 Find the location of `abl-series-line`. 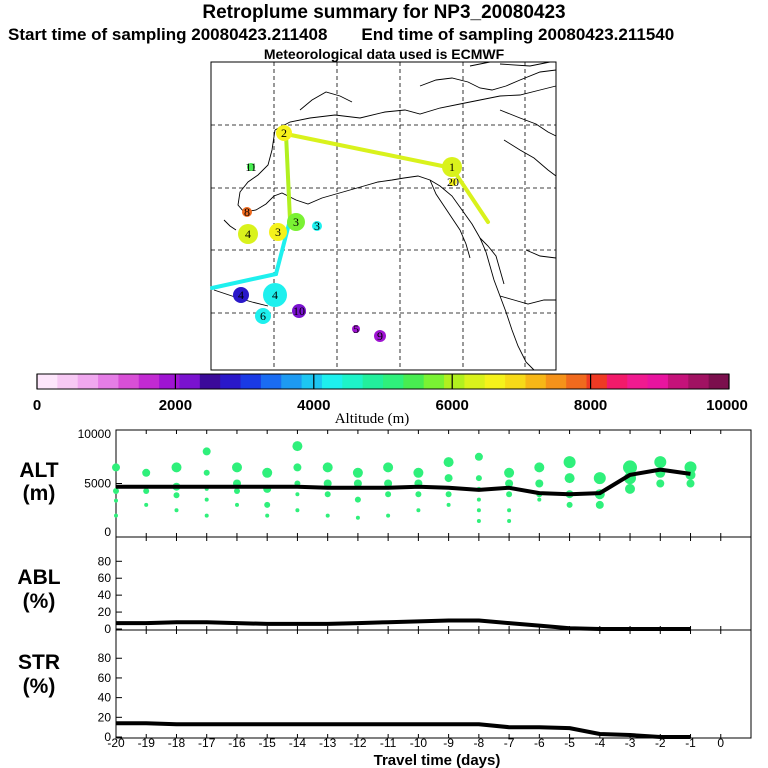

abl-series-line is located at coordinates (403, 624).